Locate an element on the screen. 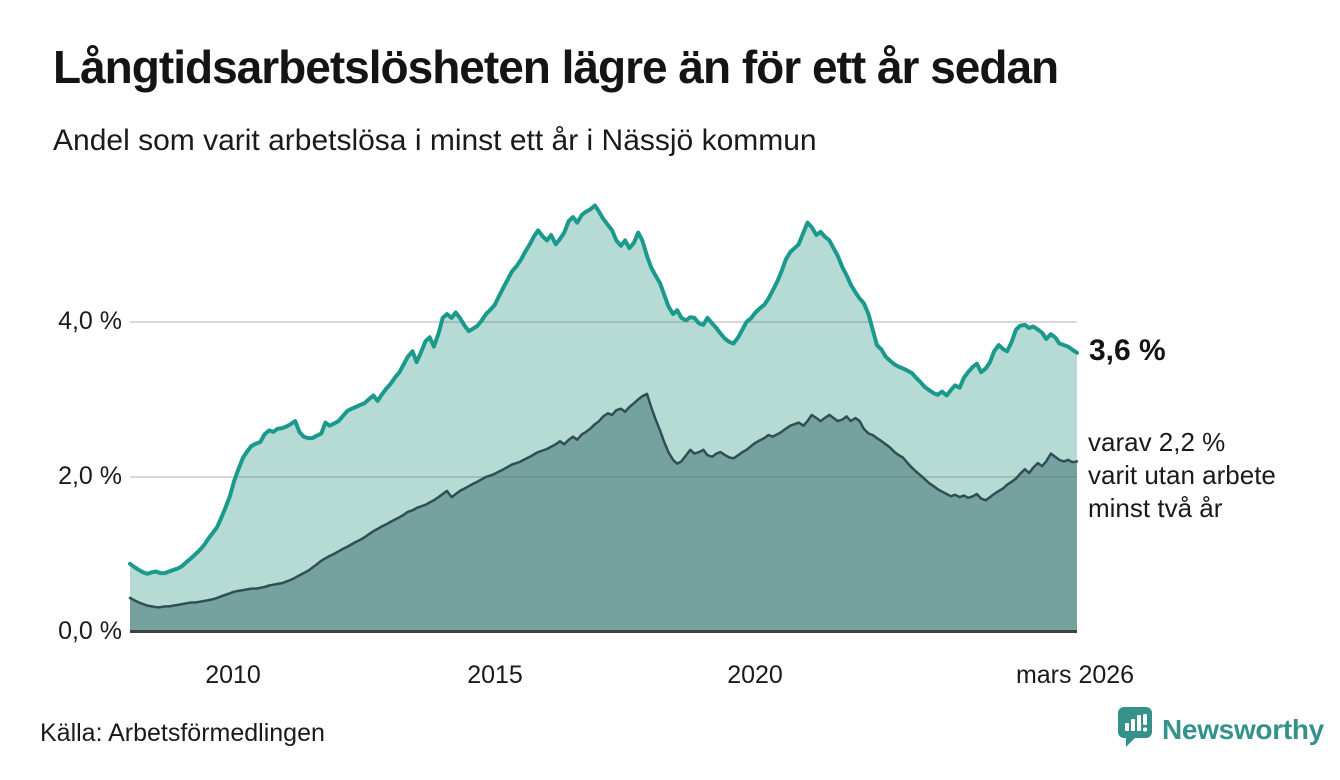 This screenshot has width=1340, height=780. y-tick-0: 0,0 % is located at coordinates (90, 631).